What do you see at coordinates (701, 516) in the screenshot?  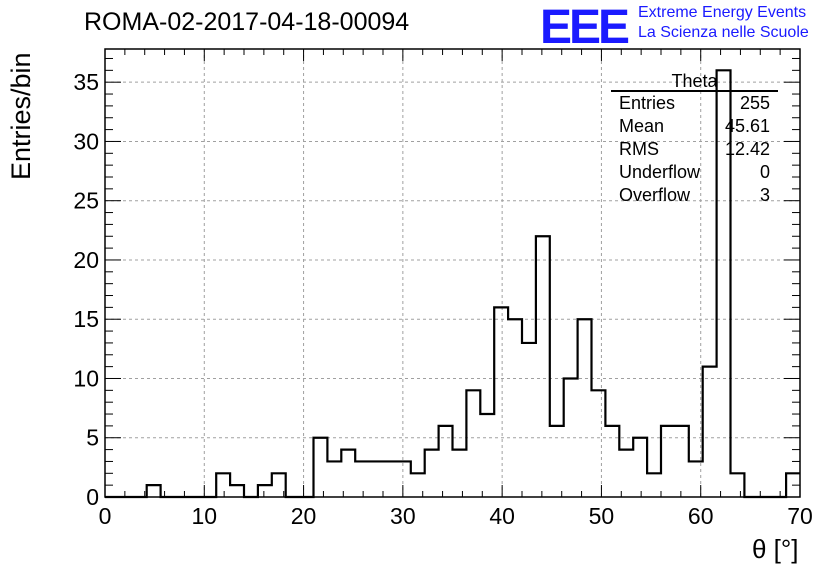 I see `x-tick-label: 60` at bounding box center [701, 516].